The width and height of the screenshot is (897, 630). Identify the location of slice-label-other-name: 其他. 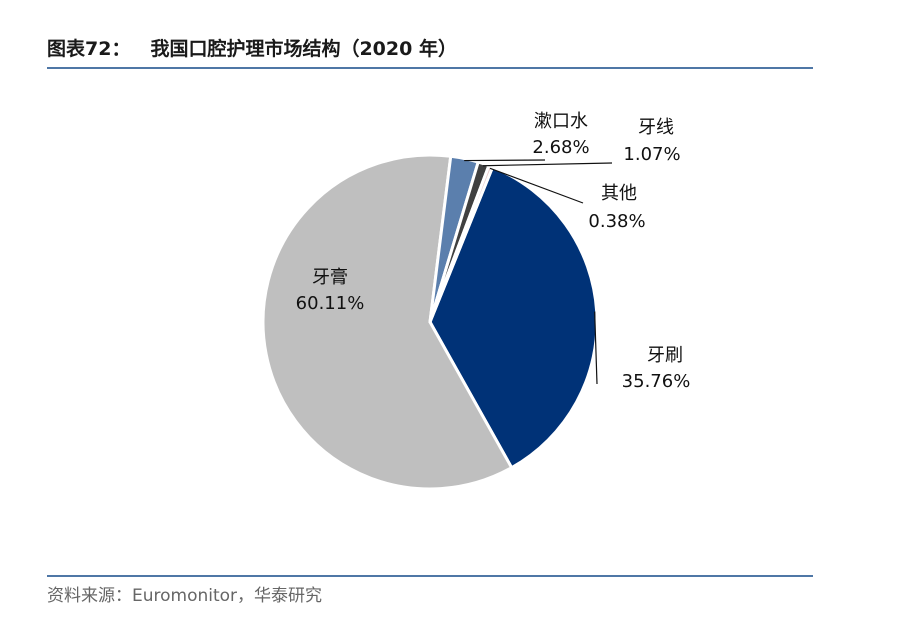
(619, 193).